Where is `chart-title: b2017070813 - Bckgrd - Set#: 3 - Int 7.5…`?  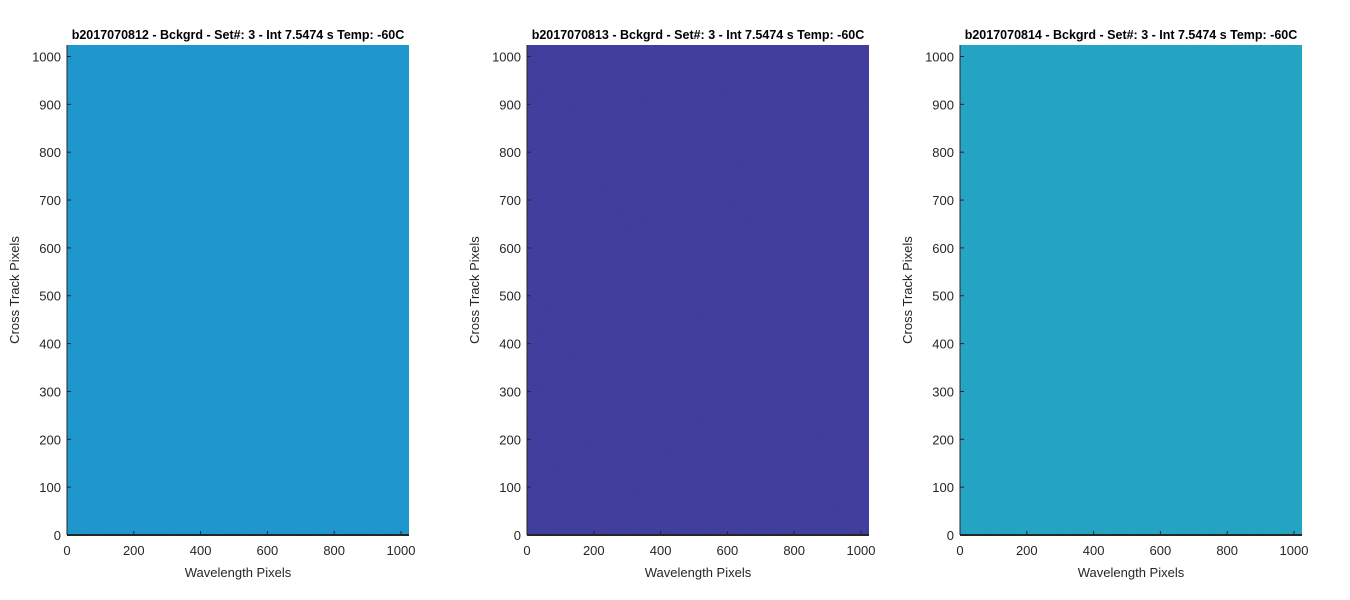
chart-title: b2017070813 - Bckgrd - Set#: 3 - Int 7.5… is located at coordinates (698, 35).